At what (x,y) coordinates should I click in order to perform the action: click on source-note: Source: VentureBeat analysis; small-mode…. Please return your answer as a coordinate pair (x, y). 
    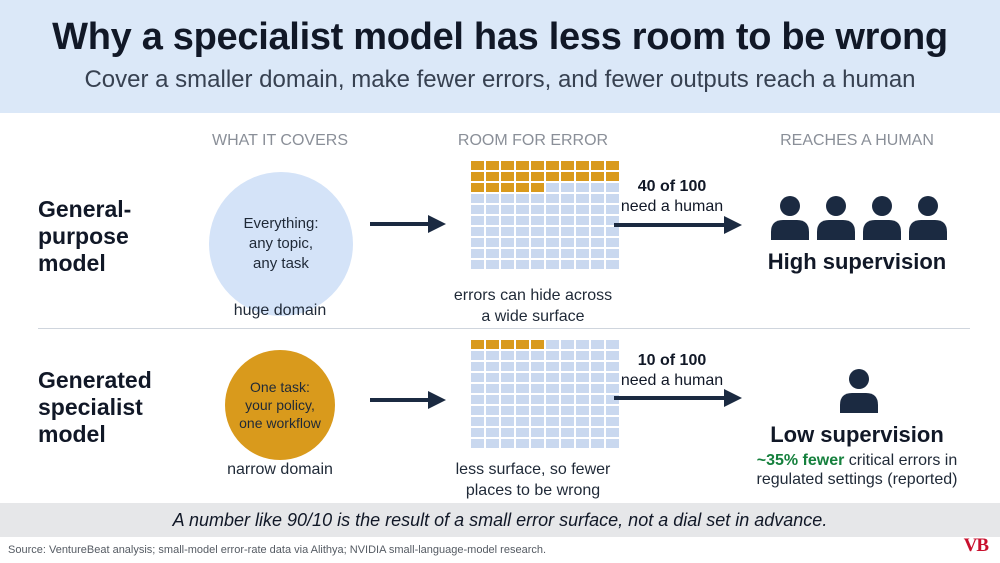
    Looking at the image, I should click on (277, 550).